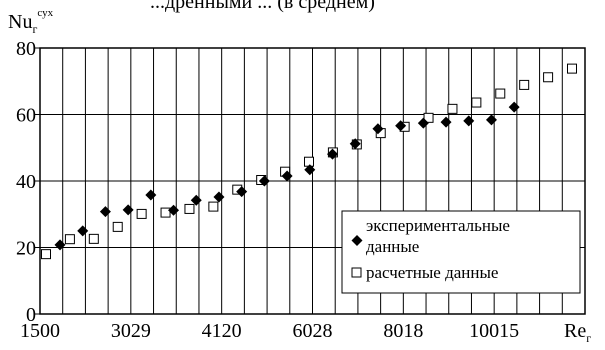 Image resolution: width=605 pixels, height=350 pixels. Describe the element at coordinates (356, 272) in the screenshot. I see `legend-square-marker` at that location.